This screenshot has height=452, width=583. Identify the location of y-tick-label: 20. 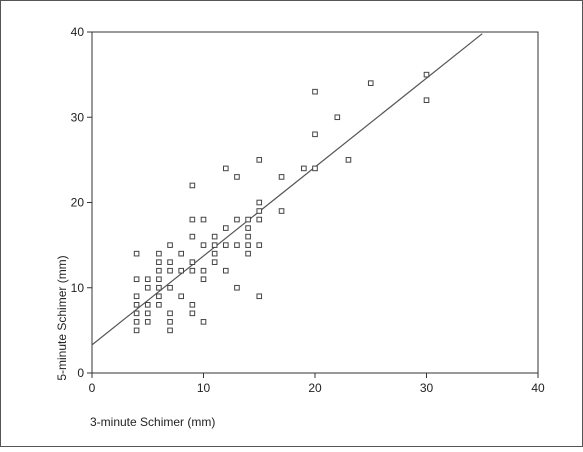
(78, 203).